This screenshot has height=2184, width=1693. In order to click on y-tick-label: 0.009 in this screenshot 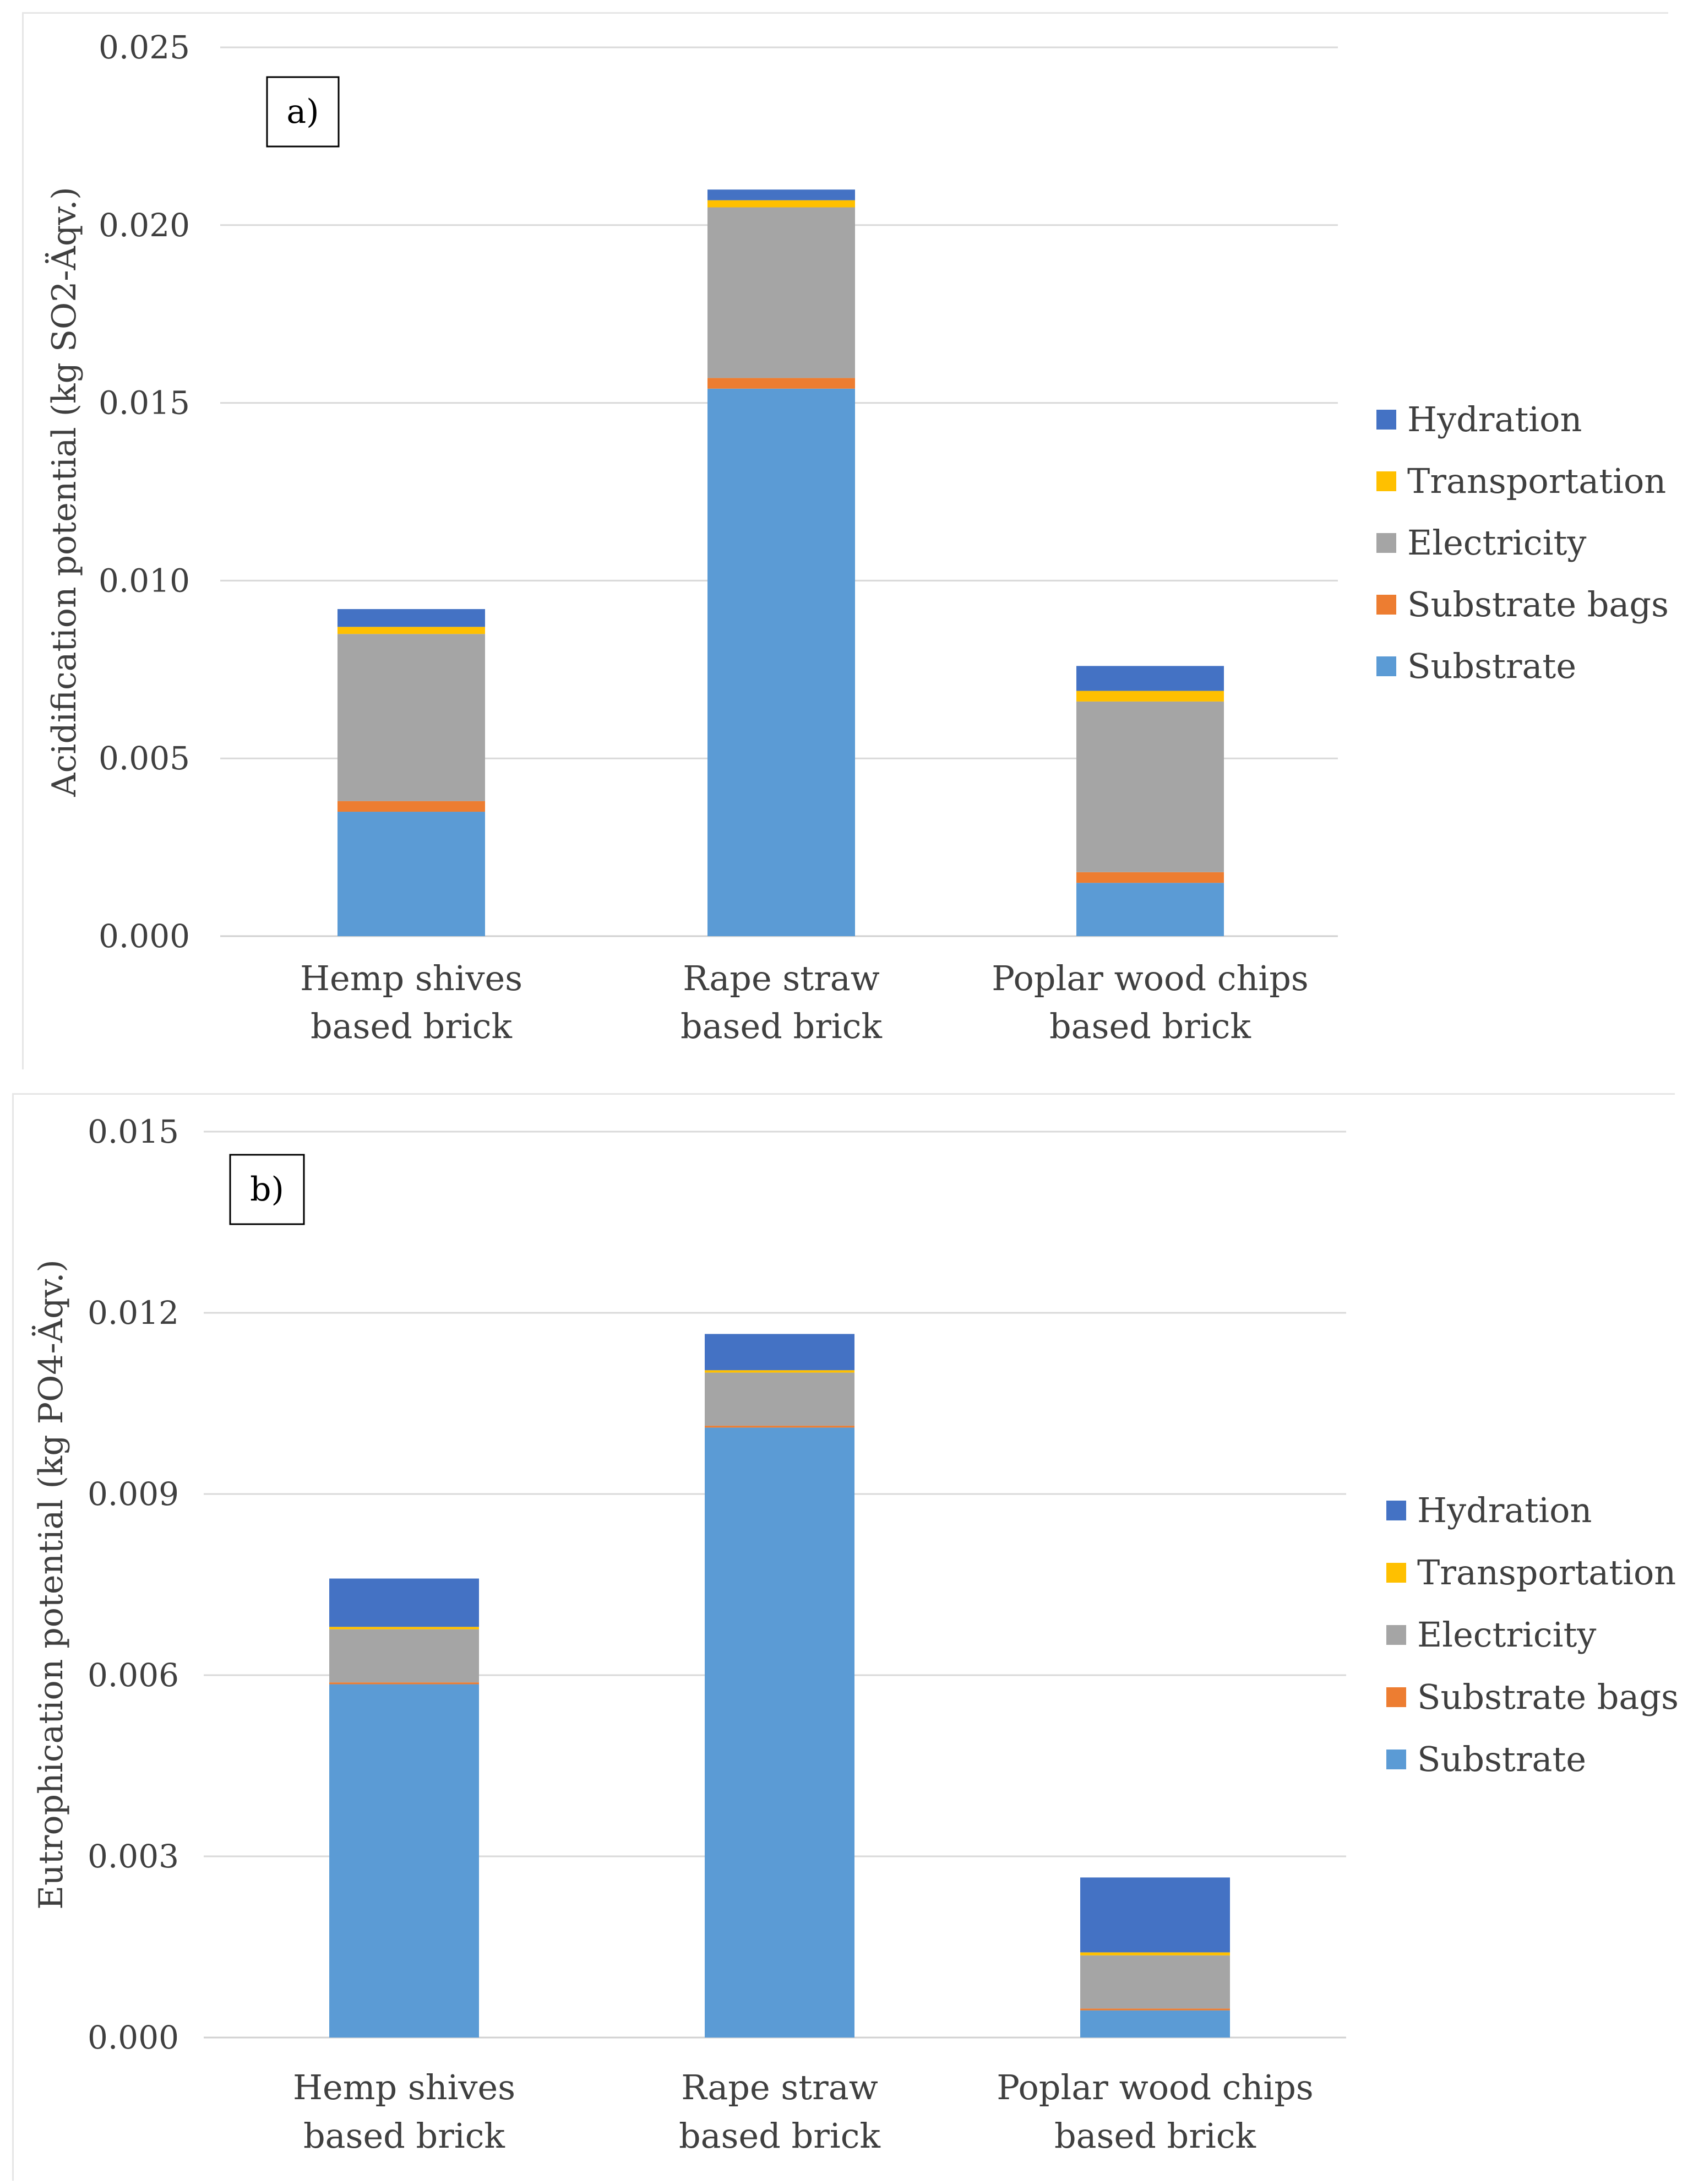, I will do `click(133, 1494)`.